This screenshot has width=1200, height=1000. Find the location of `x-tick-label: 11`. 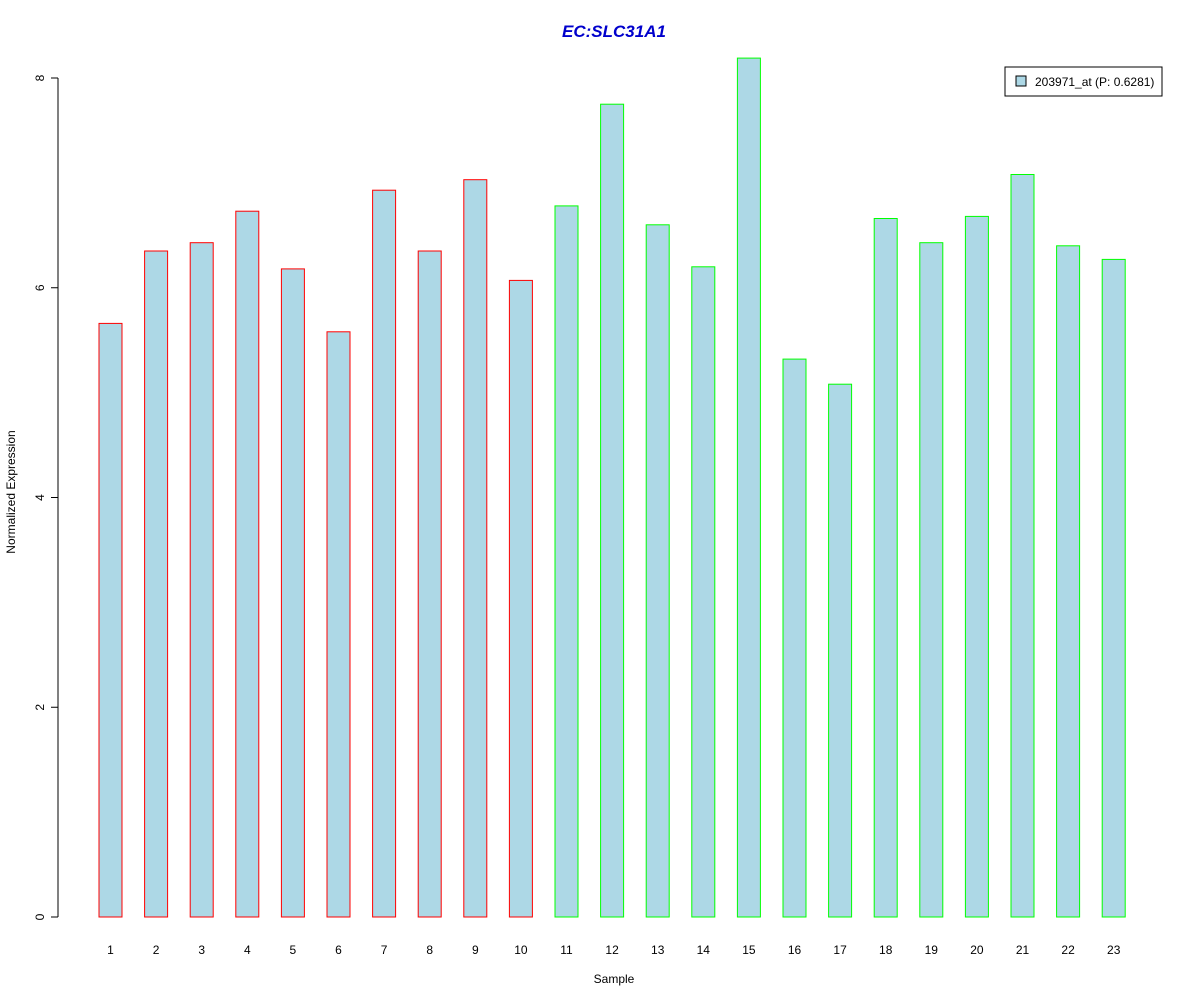

x-tick-label: 11 is located at coordinates (566, 950).